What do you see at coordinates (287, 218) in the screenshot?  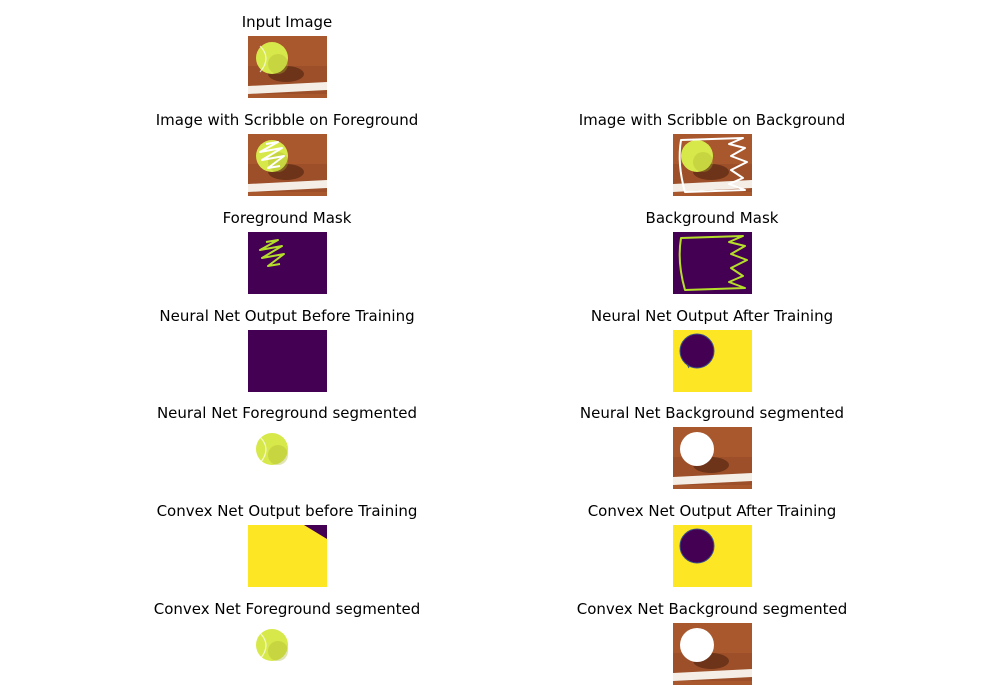 I see `title-foreground-mask: Foreground Mask` at bounding box center [287, 218].